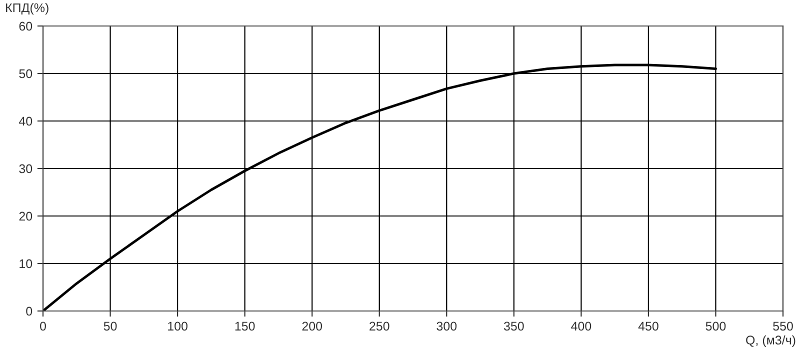 The width and height of the screenshot is (800, 353). What do you see at coordinates (581, 326) in the screenshot?
I see `x-tick-label: 400` at bounding box center [581, 326].